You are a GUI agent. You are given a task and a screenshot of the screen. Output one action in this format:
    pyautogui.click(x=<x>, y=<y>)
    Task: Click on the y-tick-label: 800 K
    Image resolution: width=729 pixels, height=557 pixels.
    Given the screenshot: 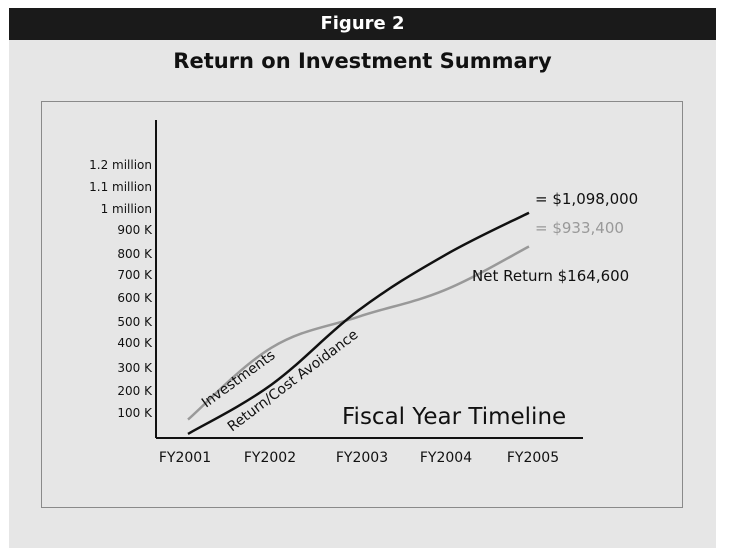 What is the action you would take?
    pyautogui.click(x=135, y=254)
    